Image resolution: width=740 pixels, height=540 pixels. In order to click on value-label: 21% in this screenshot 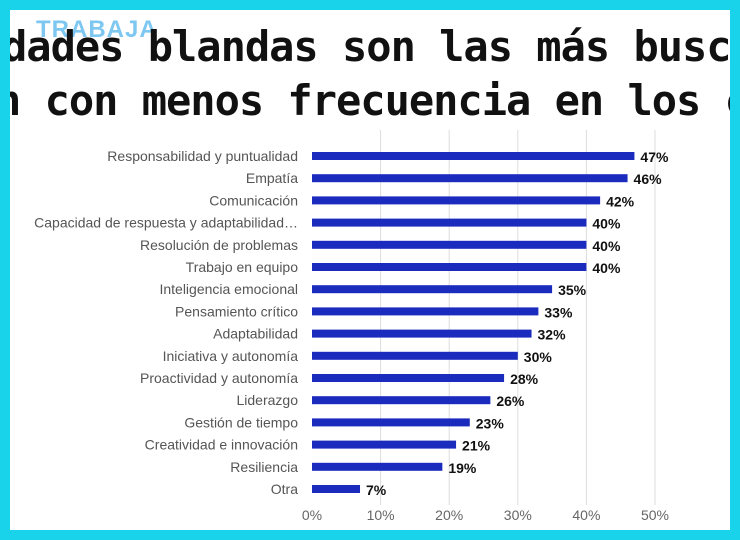, I will do `click(476, 446)`.